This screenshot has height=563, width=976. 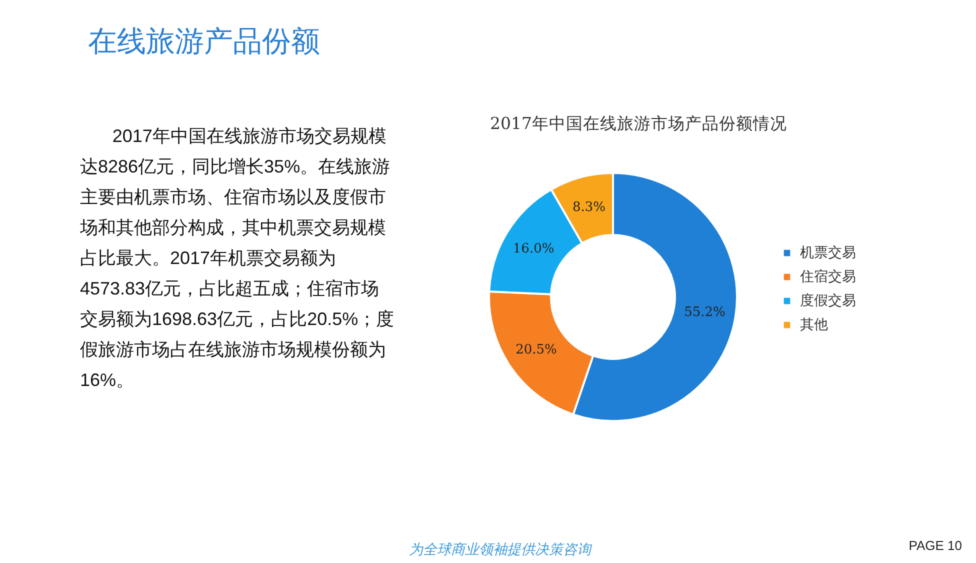 What do you see at coordinates (533, 249) in the screenshot?
I see `data-label: 16.0%` at bounding box center [533, 249].